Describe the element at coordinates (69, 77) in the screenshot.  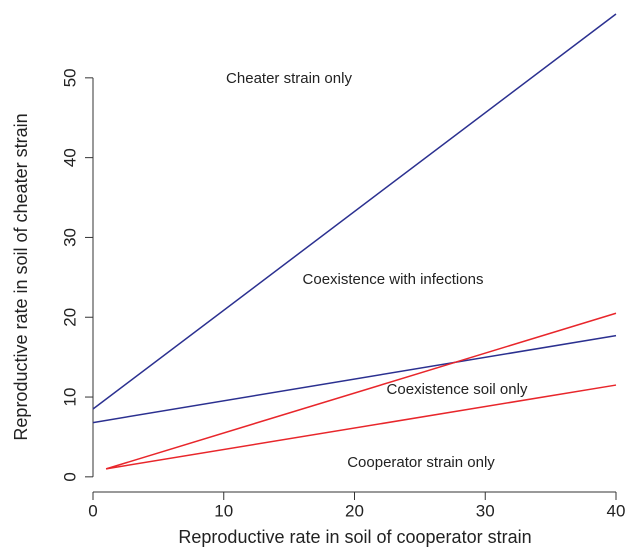
I see `y-tick-label: 50` at that location.